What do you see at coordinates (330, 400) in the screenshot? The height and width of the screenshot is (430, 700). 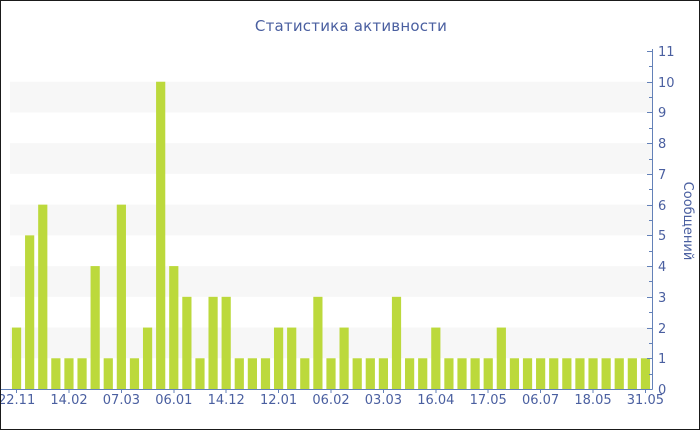 I see `x-axis-tick-label: 06.02` at bounding box center [330, 400].